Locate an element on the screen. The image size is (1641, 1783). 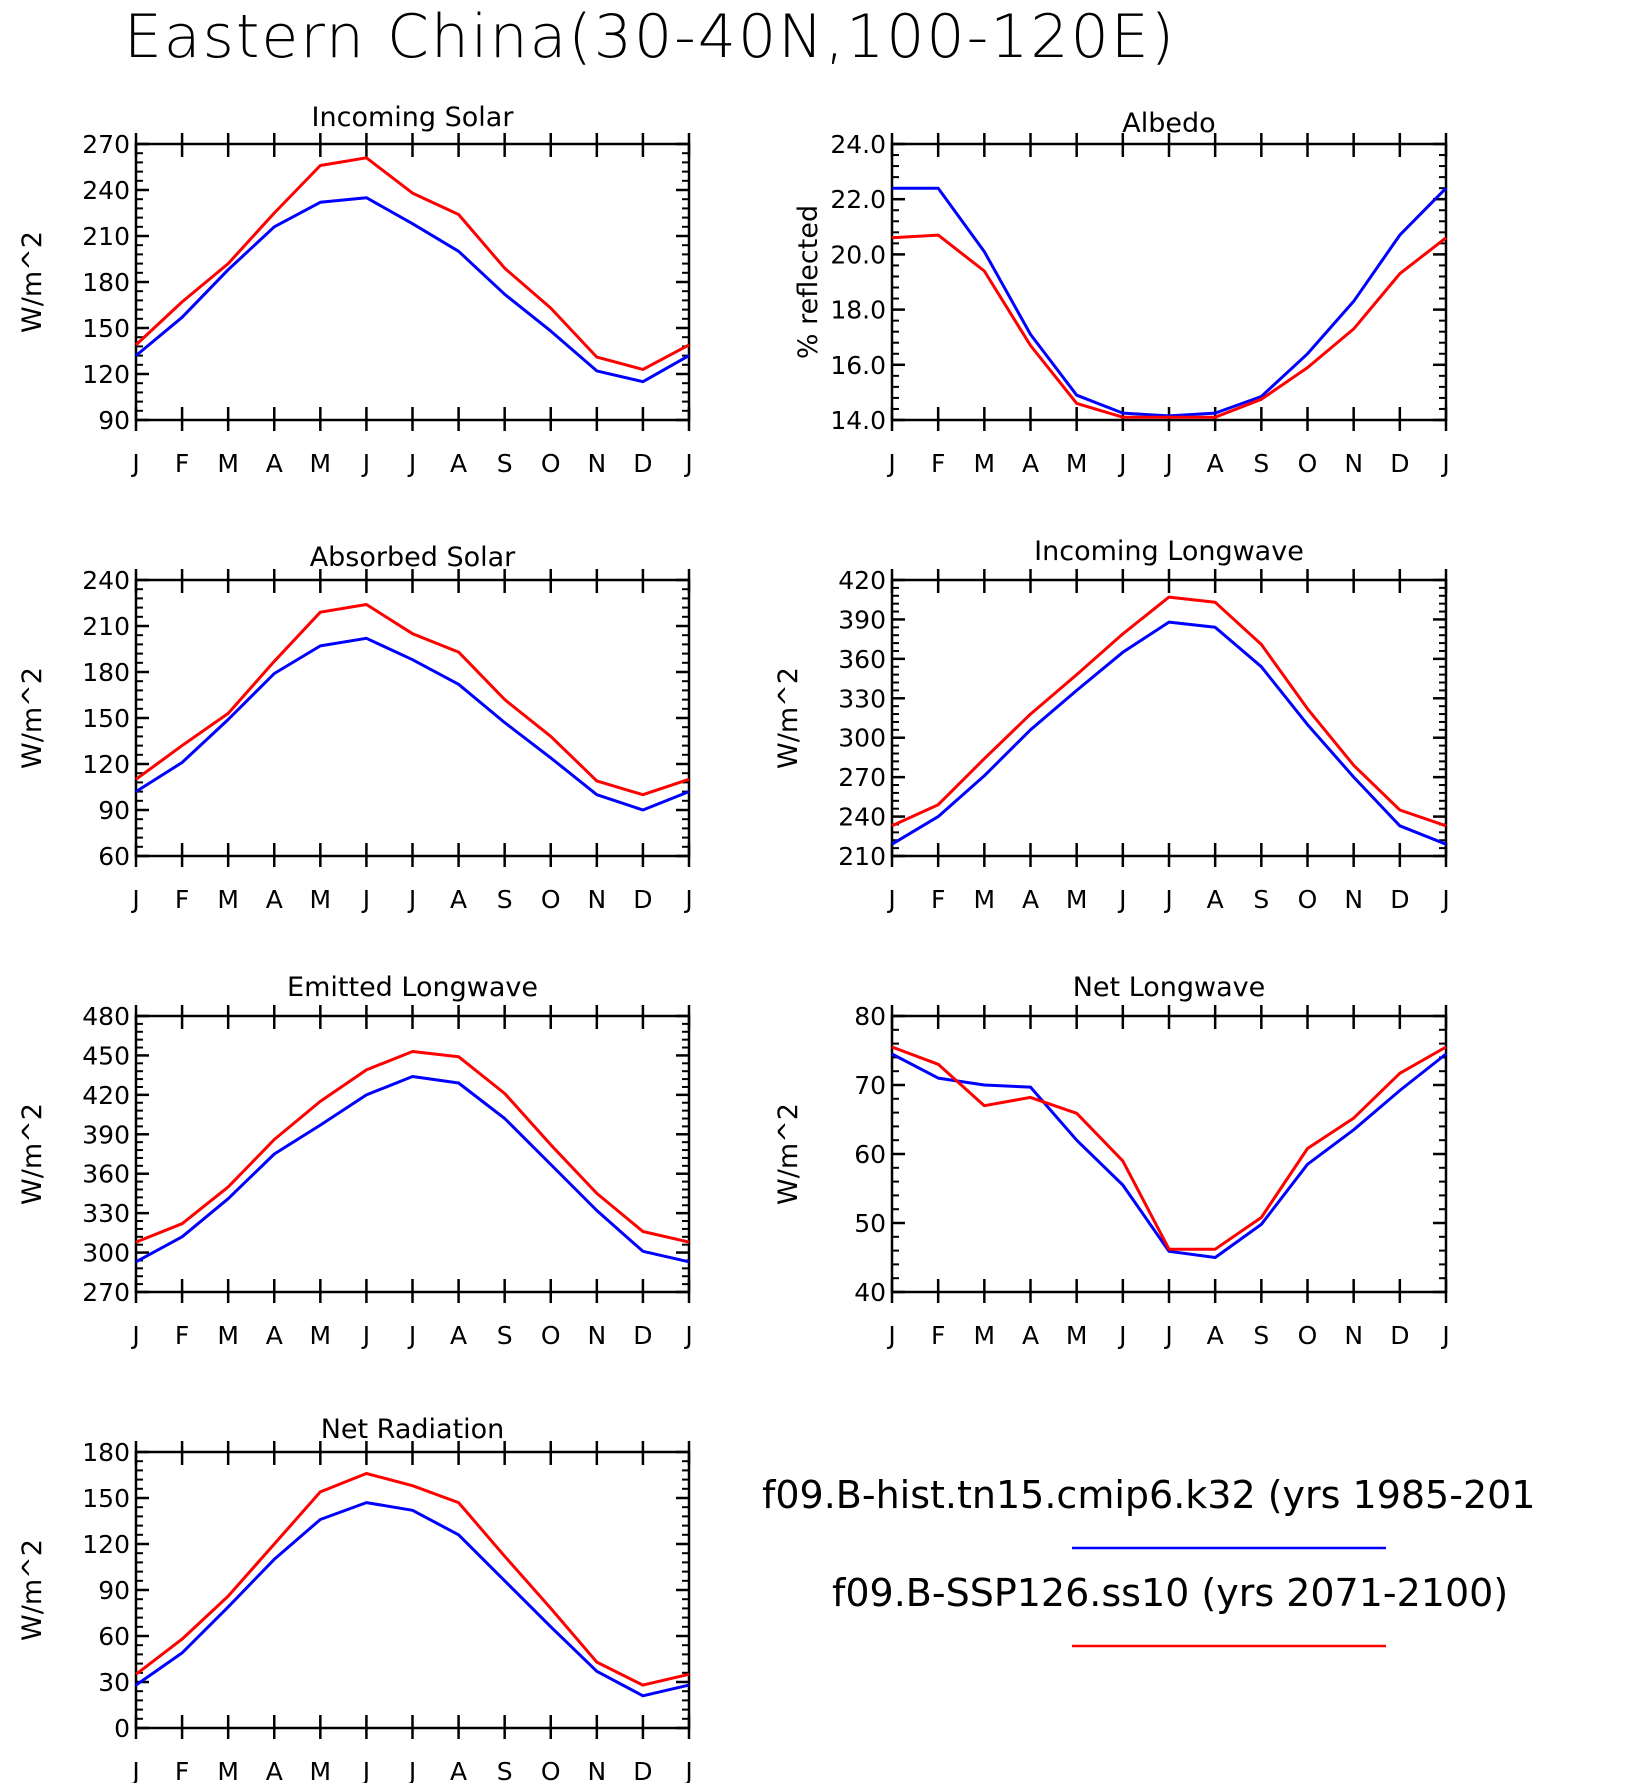
page-title: Eastern China(30-40N,100-120E) is located at coordinates (650, 37).